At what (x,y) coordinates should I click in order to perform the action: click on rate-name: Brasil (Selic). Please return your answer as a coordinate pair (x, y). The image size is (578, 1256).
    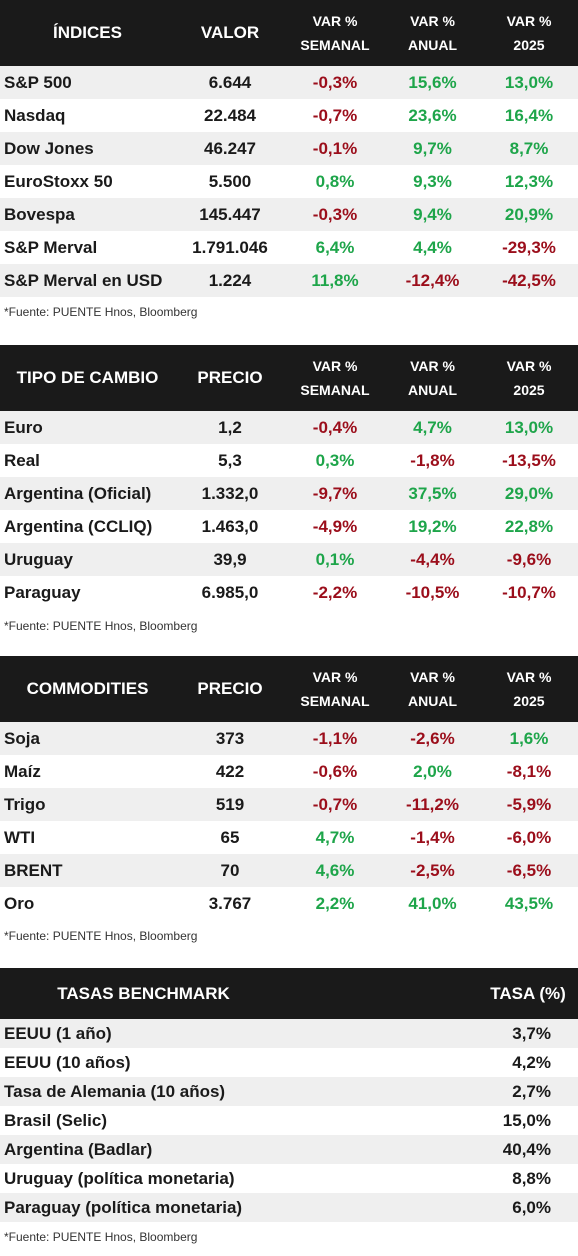
    Looking at the image, I should click on (55, 1120).